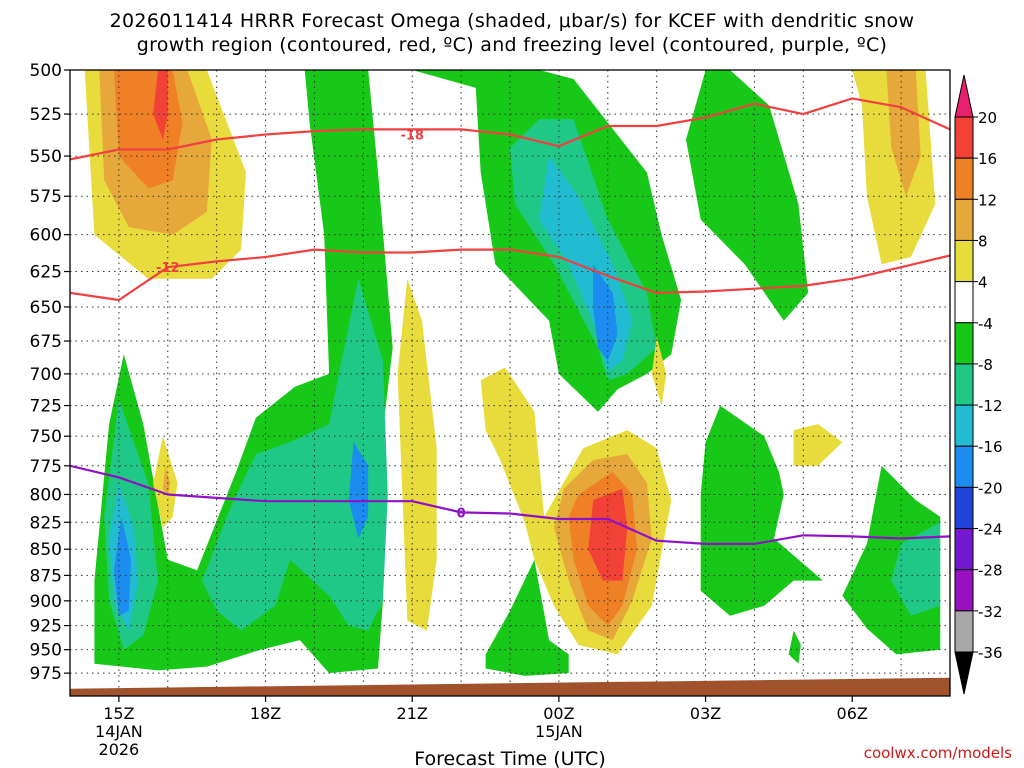  Describe the element at coordinates (46, 651) in the screenshot. I see `y-tick-label-950: 950` at that location.